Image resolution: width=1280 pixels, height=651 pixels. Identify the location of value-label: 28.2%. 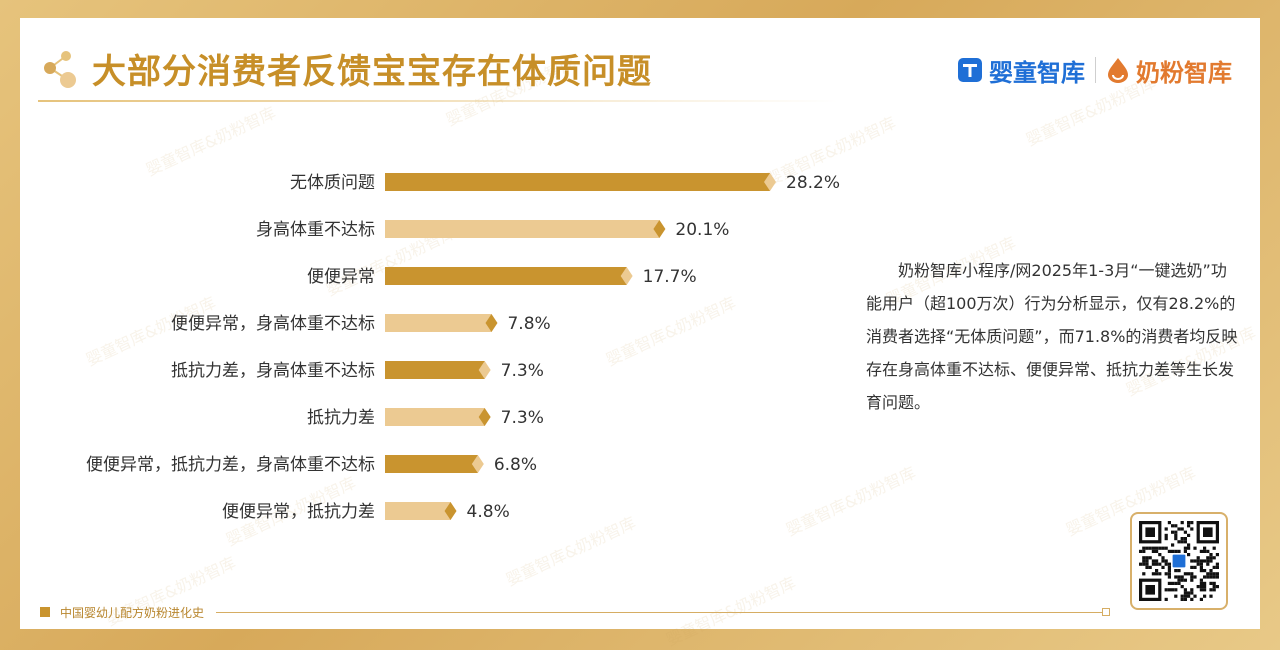
(813, 183).